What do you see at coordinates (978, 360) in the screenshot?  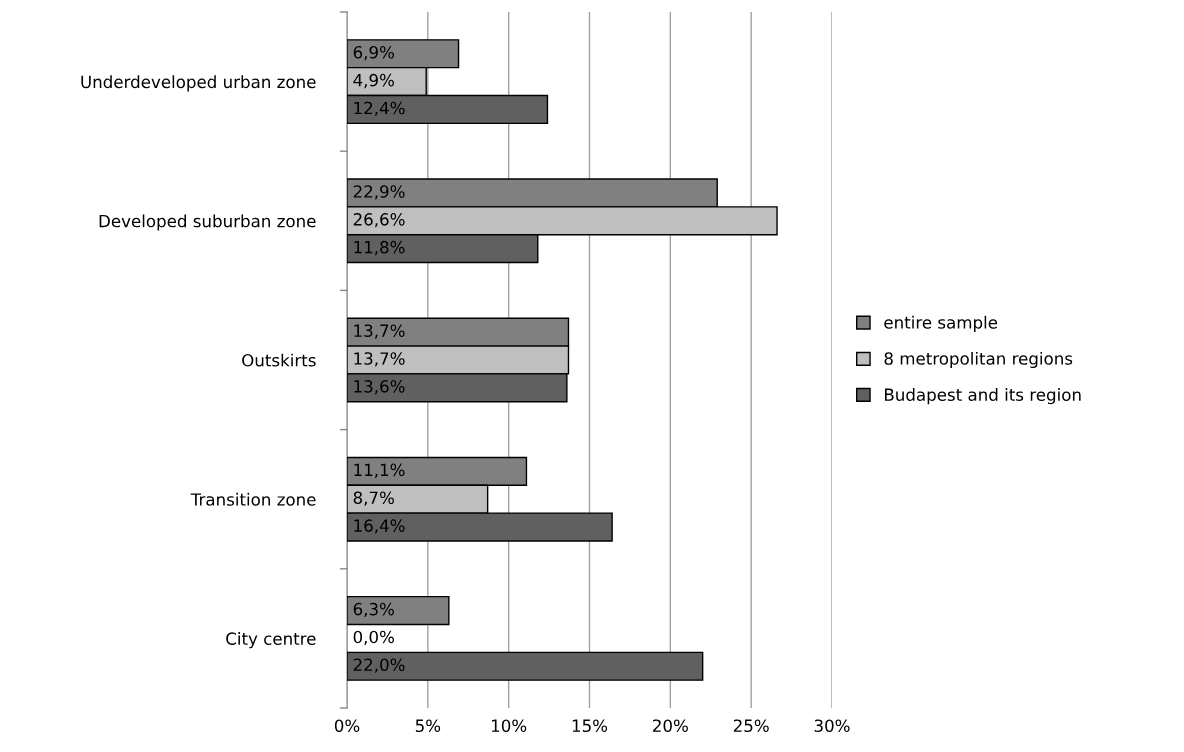 I see `legend-label: 8 metropolitan regions` at bounding box center [978, 360].